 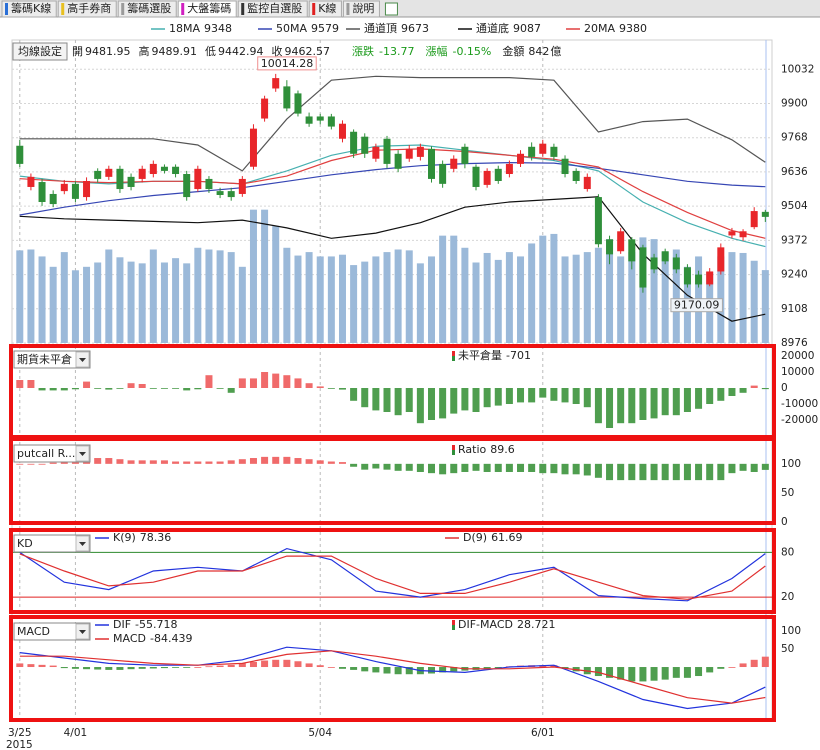 I want to click on ma-settings-button, so click(x=40, y=51).